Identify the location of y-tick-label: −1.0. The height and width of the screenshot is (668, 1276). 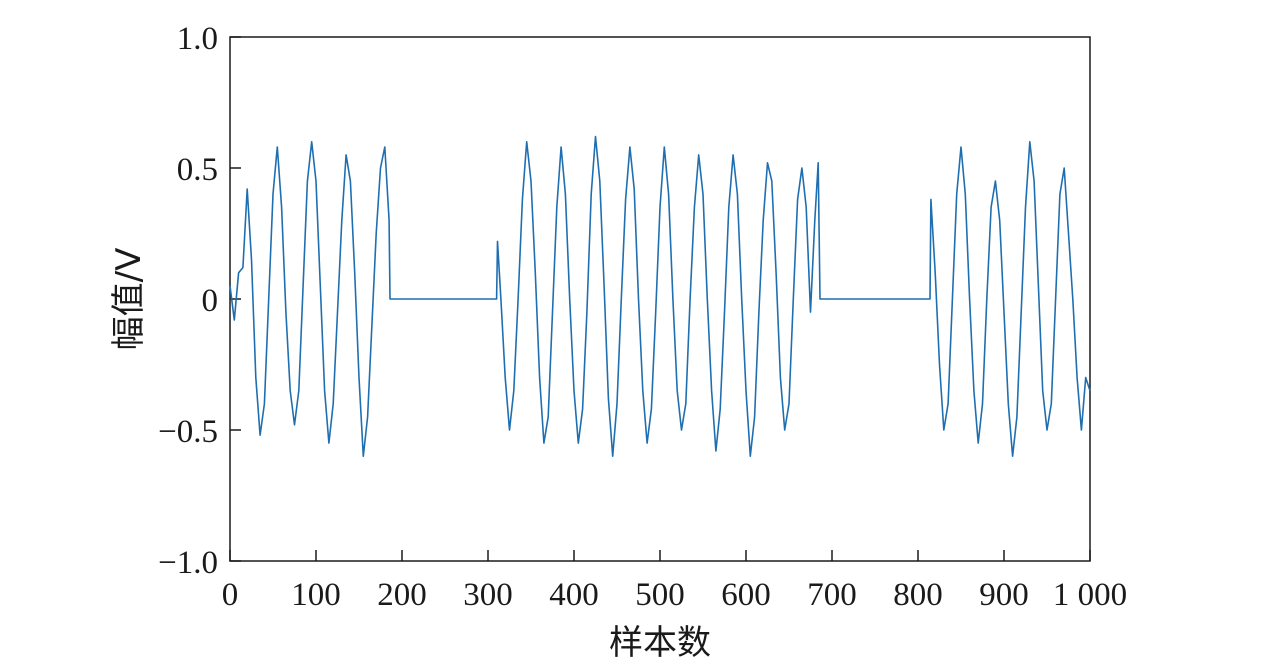
(188, 563).